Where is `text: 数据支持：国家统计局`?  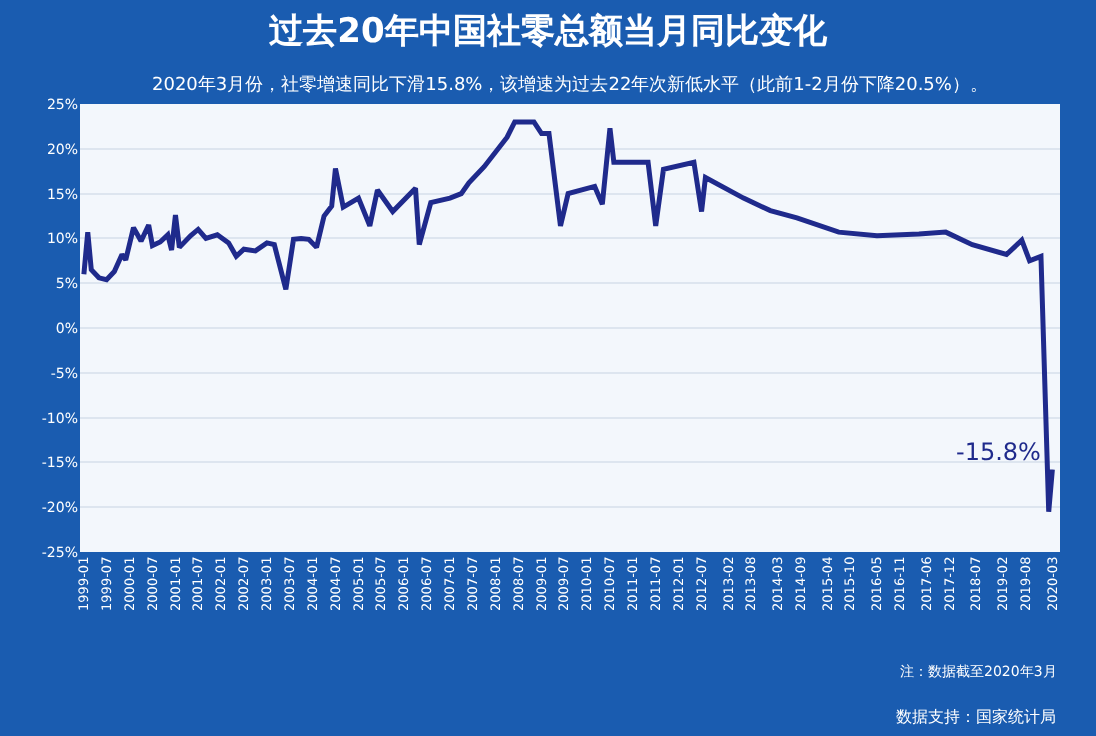 text: 数据支持：国家统计局 is located at coordinates (976, 717).